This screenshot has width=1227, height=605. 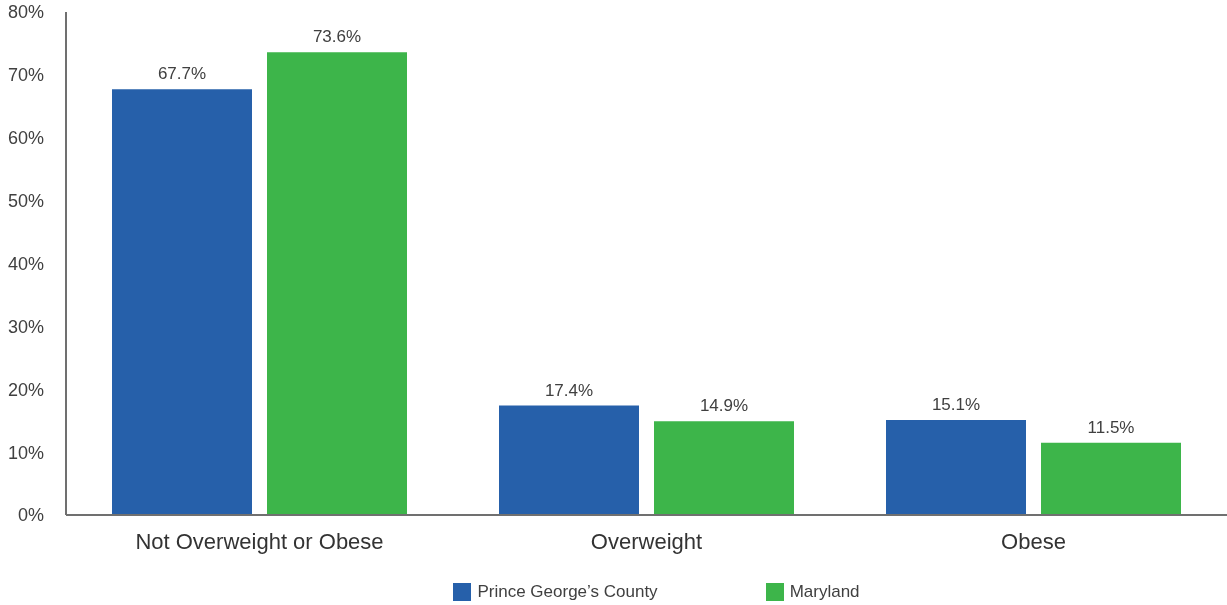 I want to click on y-tick-label: 70%, so click(x=25, y=75).